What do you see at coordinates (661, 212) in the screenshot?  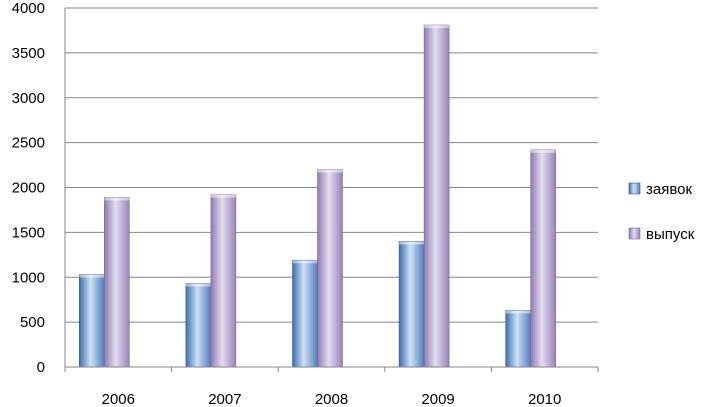 I see `legend: заявок выпуск` at bounding box center [661, 212].